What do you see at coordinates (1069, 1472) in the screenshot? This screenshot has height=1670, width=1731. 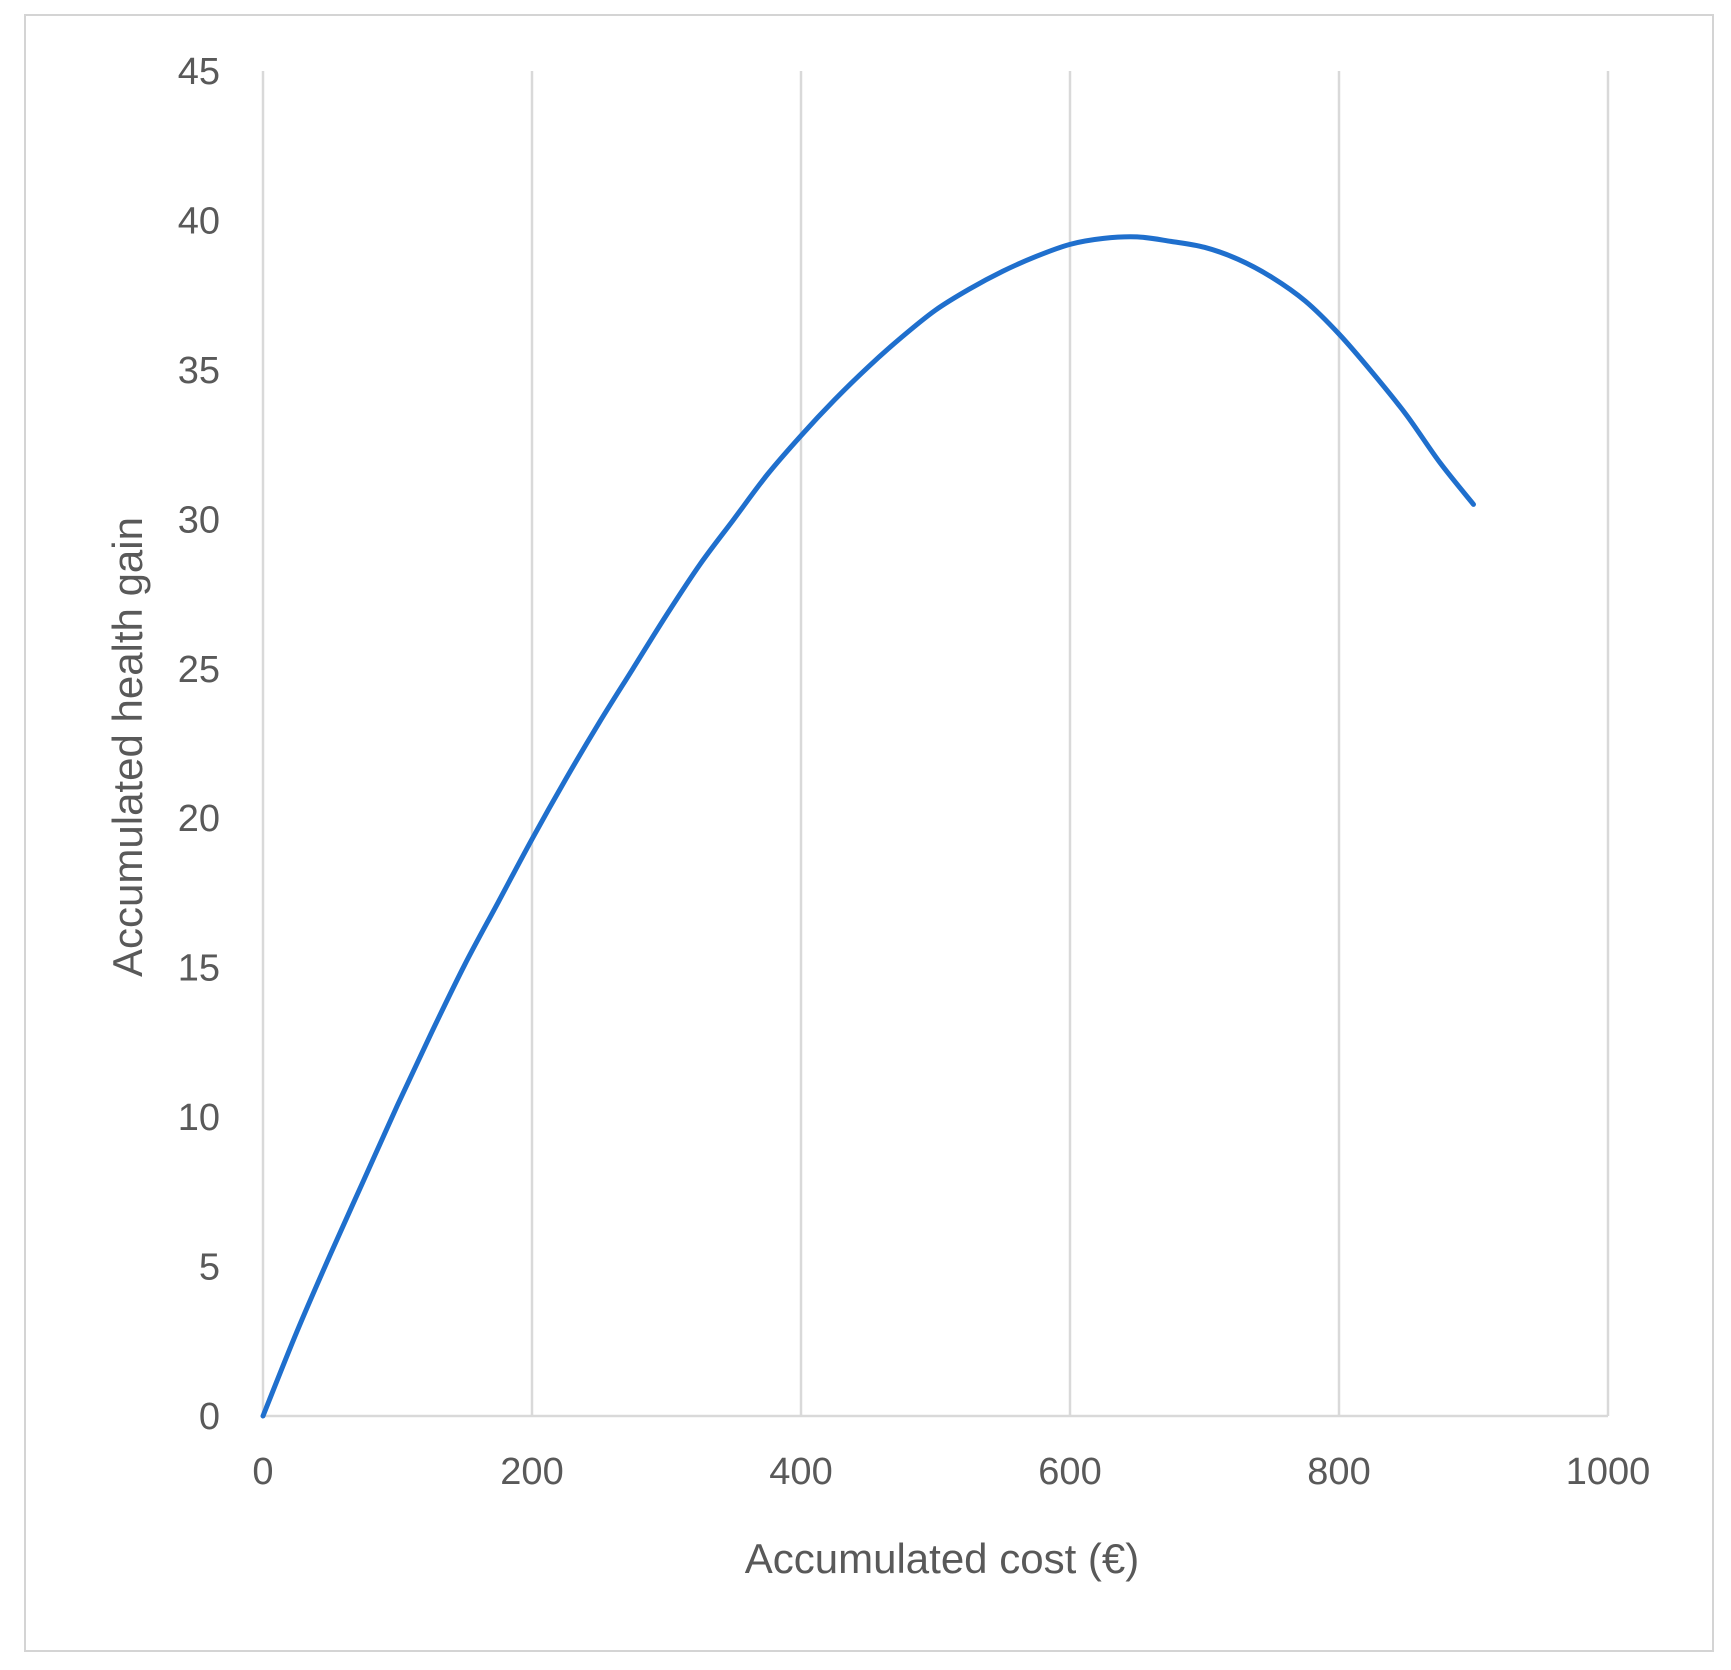 I see `x-tick-label: 600` at bounding box center [1069, 1472].